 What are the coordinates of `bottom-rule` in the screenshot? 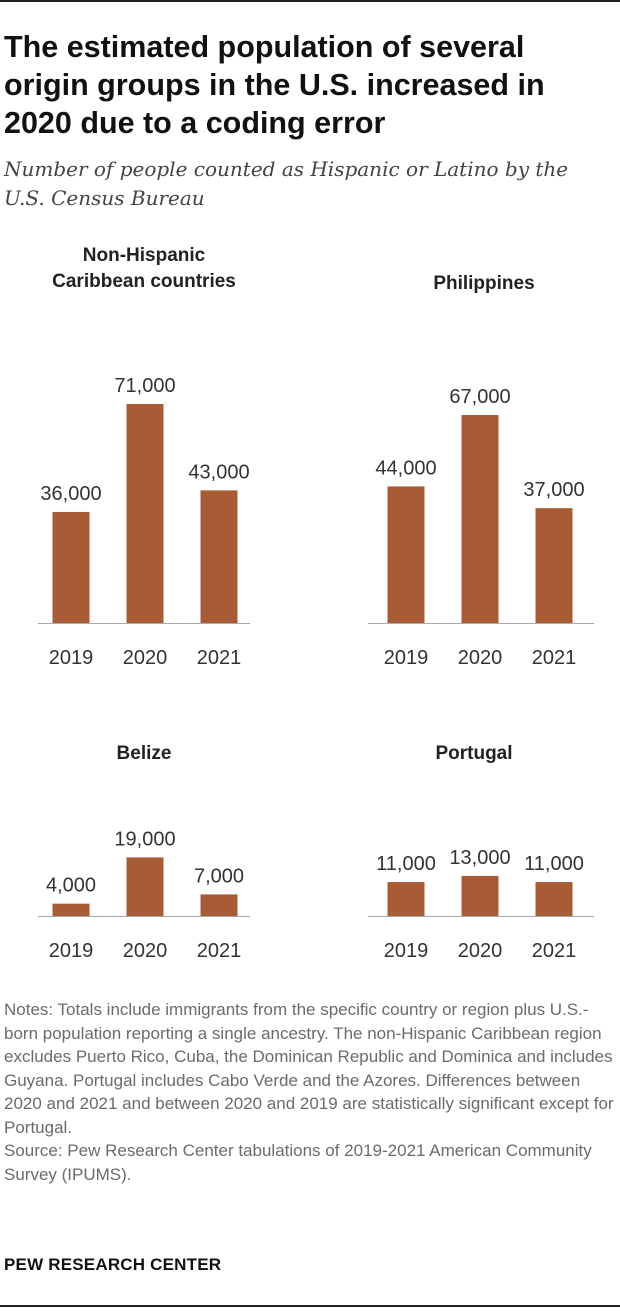 It's located at (310, 1306).